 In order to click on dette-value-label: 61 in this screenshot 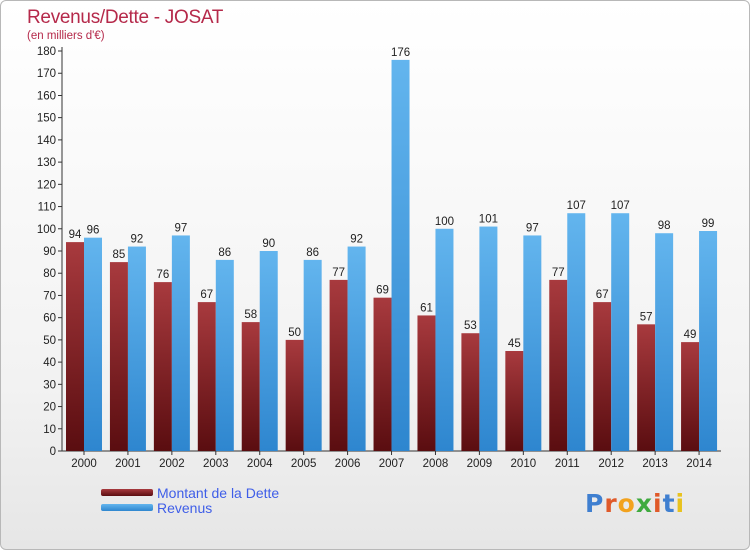, I will do `click(426, 308)`.